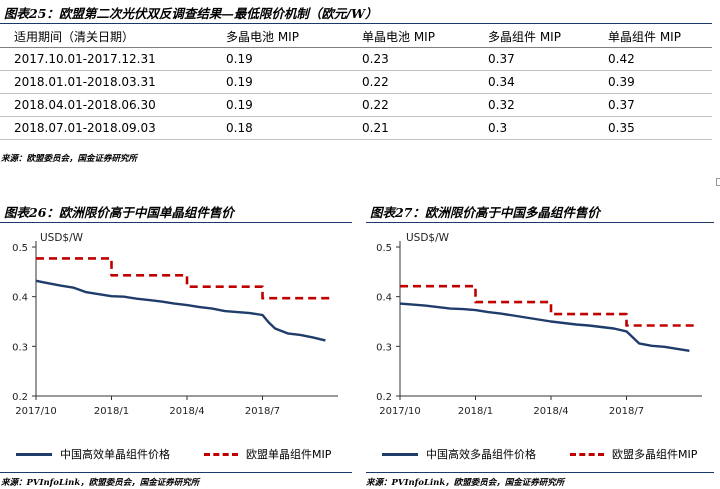 This screenshot has height=489, width=720. Describe the element at coordinates (20, 397) in the screenshot. I see `left-y-tick-label: 0.2` at that location.